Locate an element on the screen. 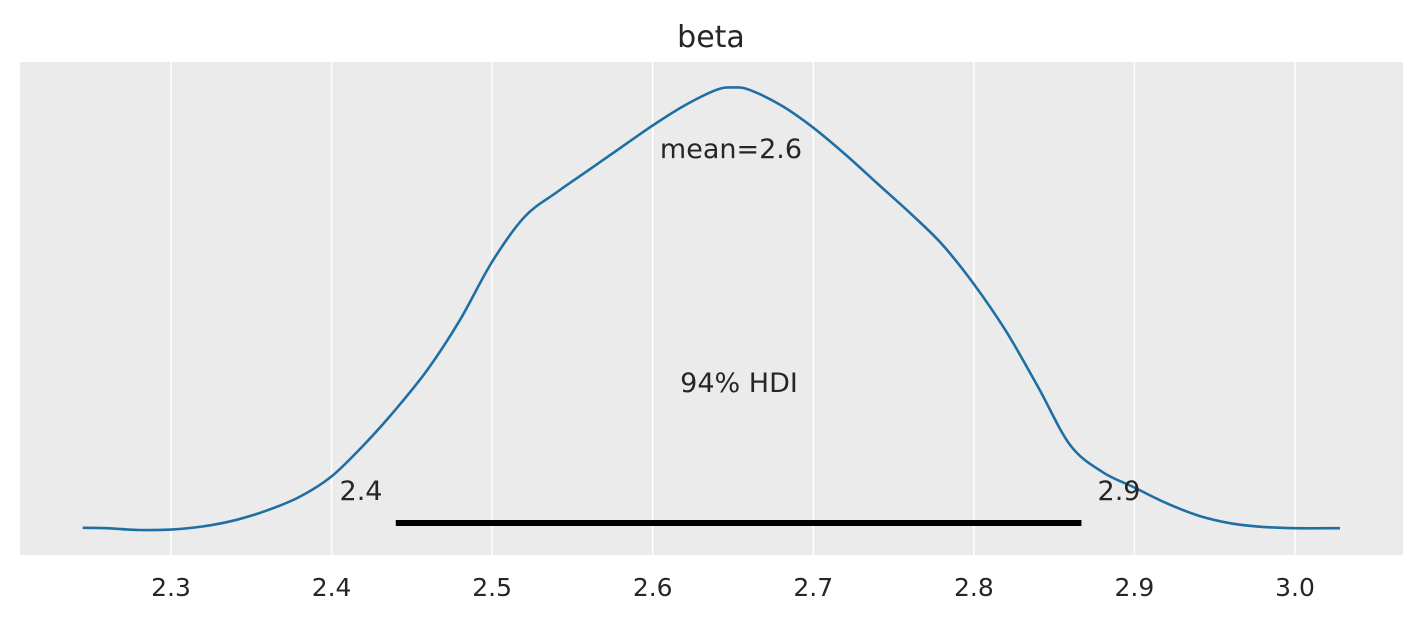 The image size is (1423, 623). x-tick-label: 2.4 is located at coordinates (332, 587).